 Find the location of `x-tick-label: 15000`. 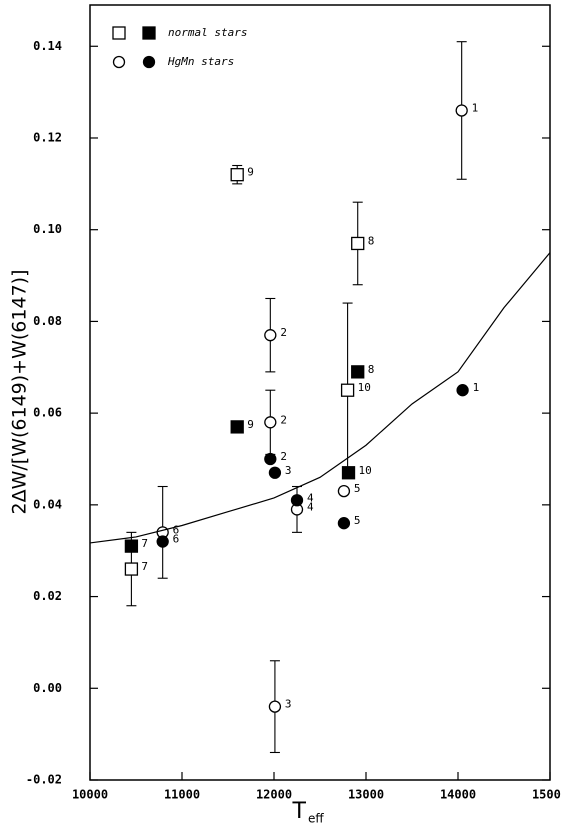

x-tick-label: 15000 is located at coordinates (546, 795).